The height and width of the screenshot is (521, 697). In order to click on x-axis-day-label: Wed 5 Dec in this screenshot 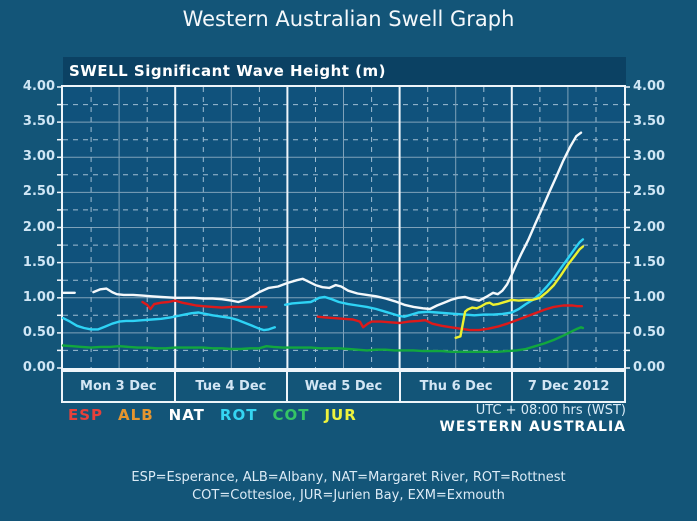, I will do `click(342, 386)`.